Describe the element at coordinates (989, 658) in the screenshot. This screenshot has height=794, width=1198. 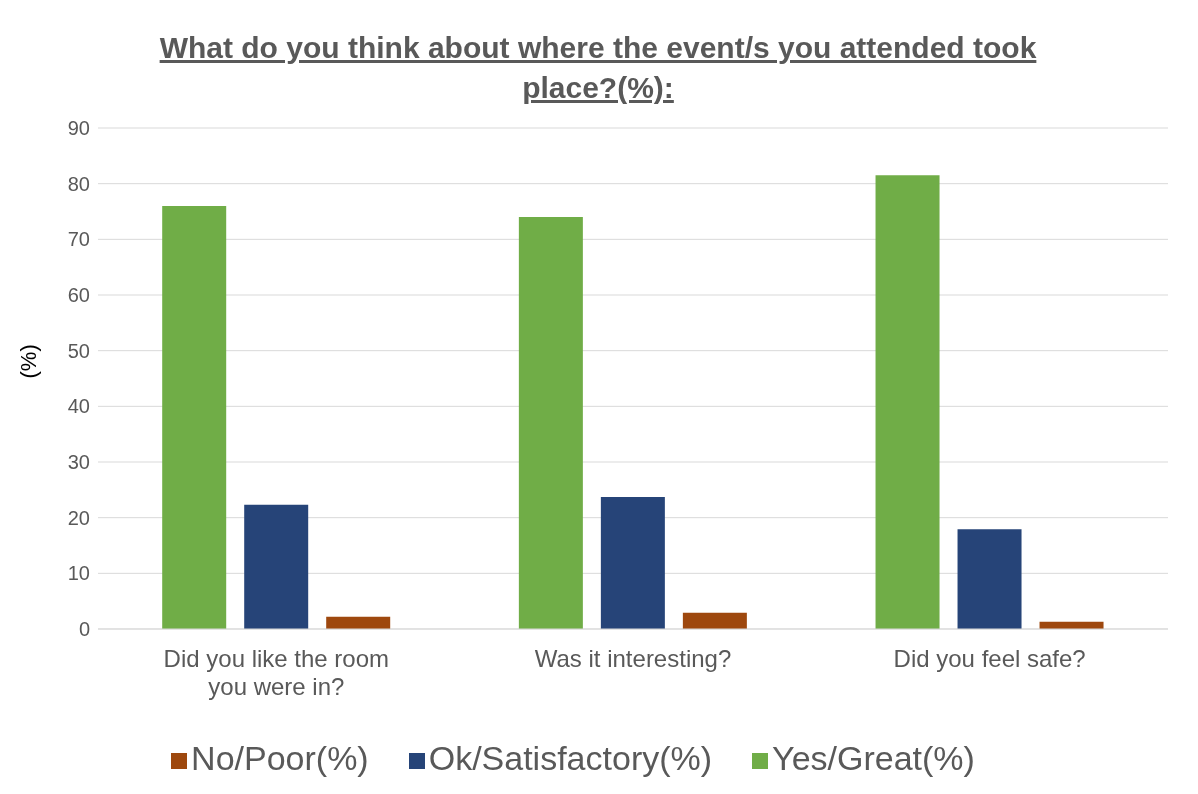
I see `x-tick-label: Did you feel safe?` at that location.